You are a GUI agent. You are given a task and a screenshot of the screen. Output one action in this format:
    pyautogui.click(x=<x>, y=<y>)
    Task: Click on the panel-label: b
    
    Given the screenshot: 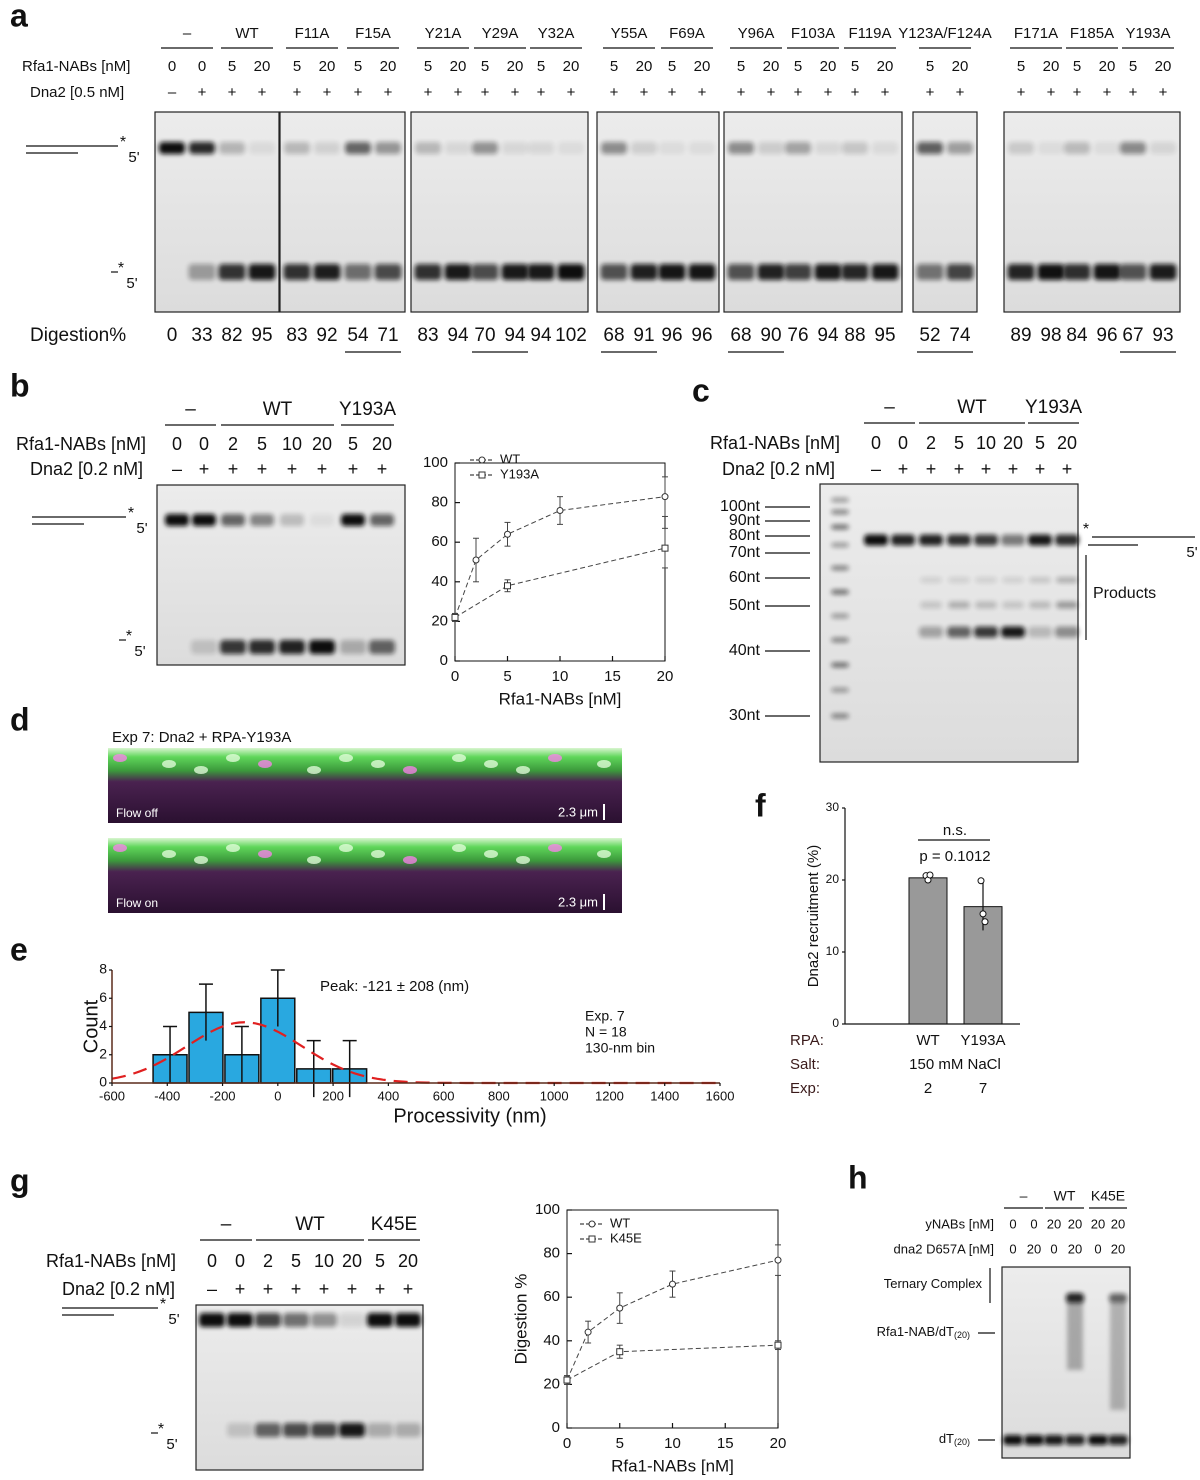 What is the action you would take?
    pyautogui.click(x=20, y=385)
    